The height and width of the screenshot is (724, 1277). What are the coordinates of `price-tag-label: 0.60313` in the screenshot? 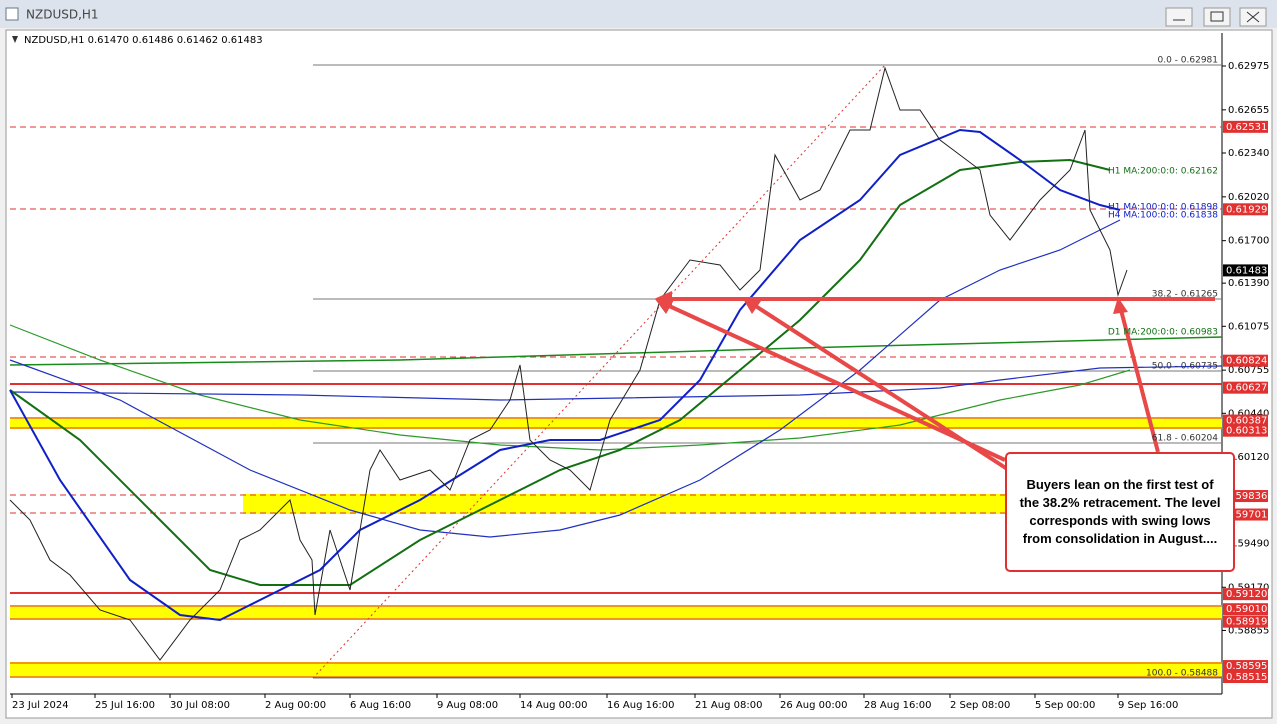 It's located at (1246, 431).